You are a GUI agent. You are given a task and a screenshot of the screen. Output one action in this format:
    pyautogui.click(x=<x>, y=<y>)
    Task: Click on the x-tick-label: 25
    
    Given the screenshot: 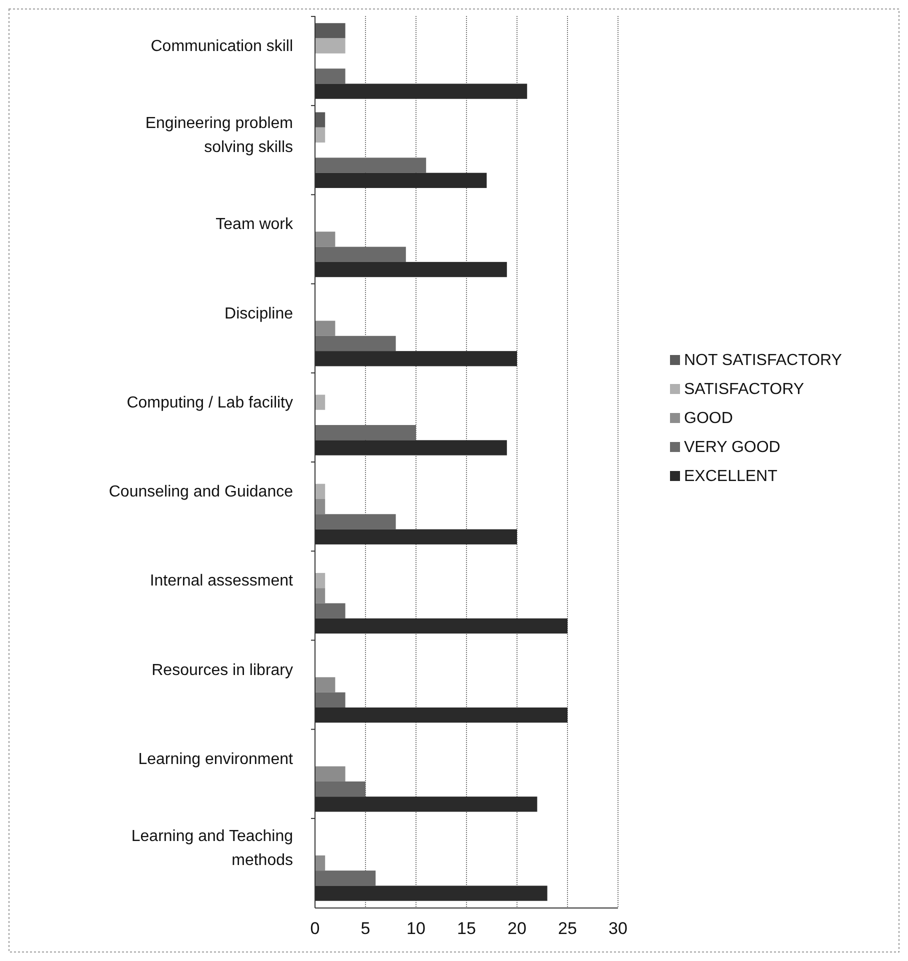 What is the action you would take?
    pyautogui.click(x=567, y=928)
    